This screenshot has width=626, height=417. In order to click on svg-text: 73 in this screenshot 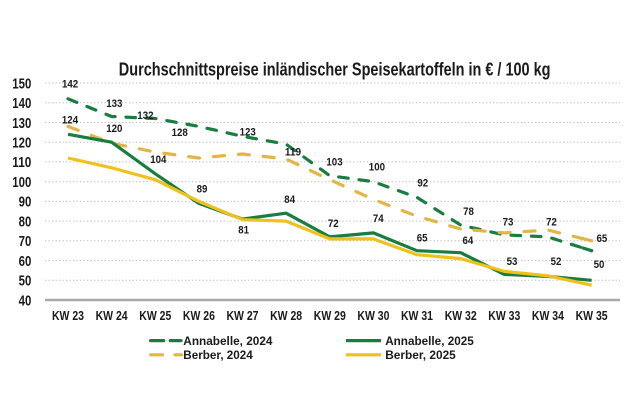, I will do `click(508, 223)`.